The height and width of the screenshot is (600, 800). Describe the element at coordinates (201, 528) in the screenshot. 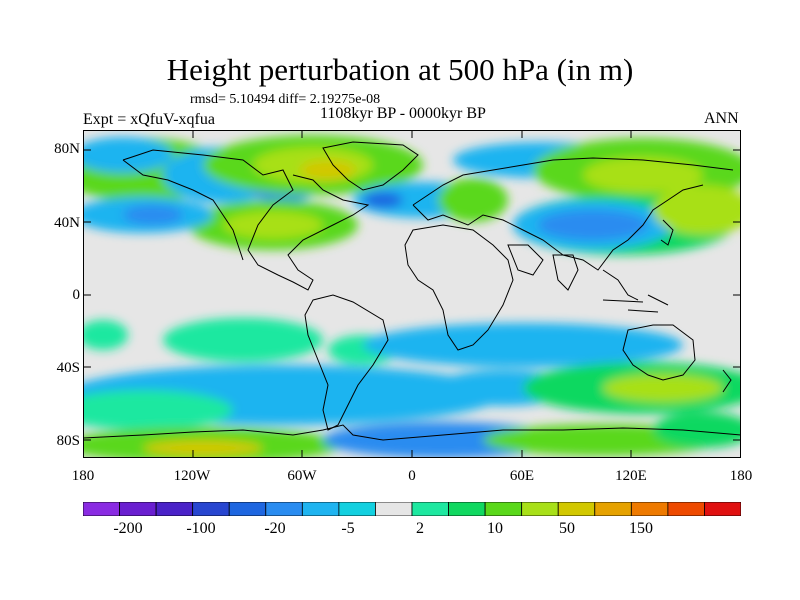

I see `colorbar-label: -100` at that location.